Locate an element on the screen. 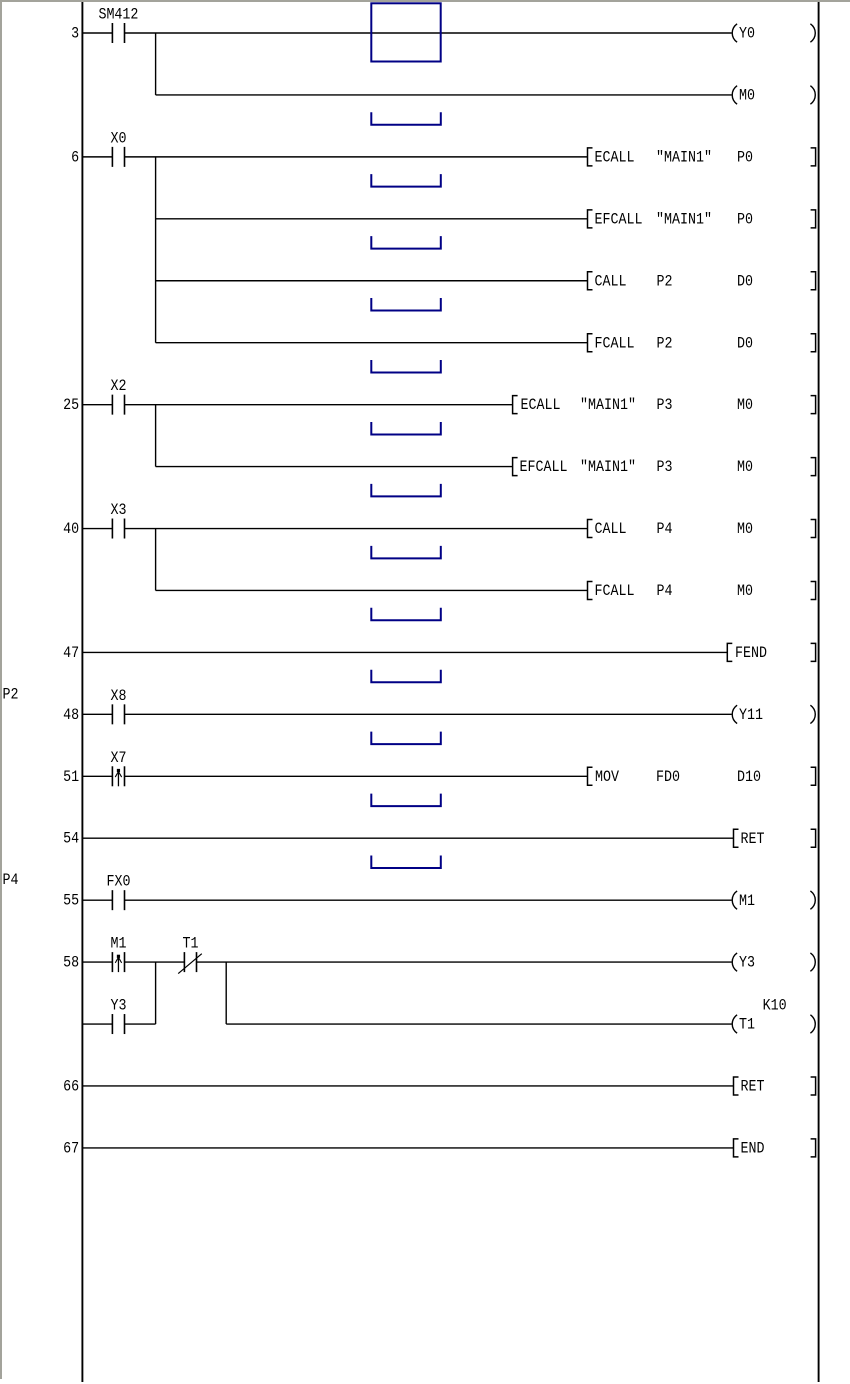 The height and width of the screenshot is (1384, 850). svg-text: FX0 is located at coordinates (119, 882).